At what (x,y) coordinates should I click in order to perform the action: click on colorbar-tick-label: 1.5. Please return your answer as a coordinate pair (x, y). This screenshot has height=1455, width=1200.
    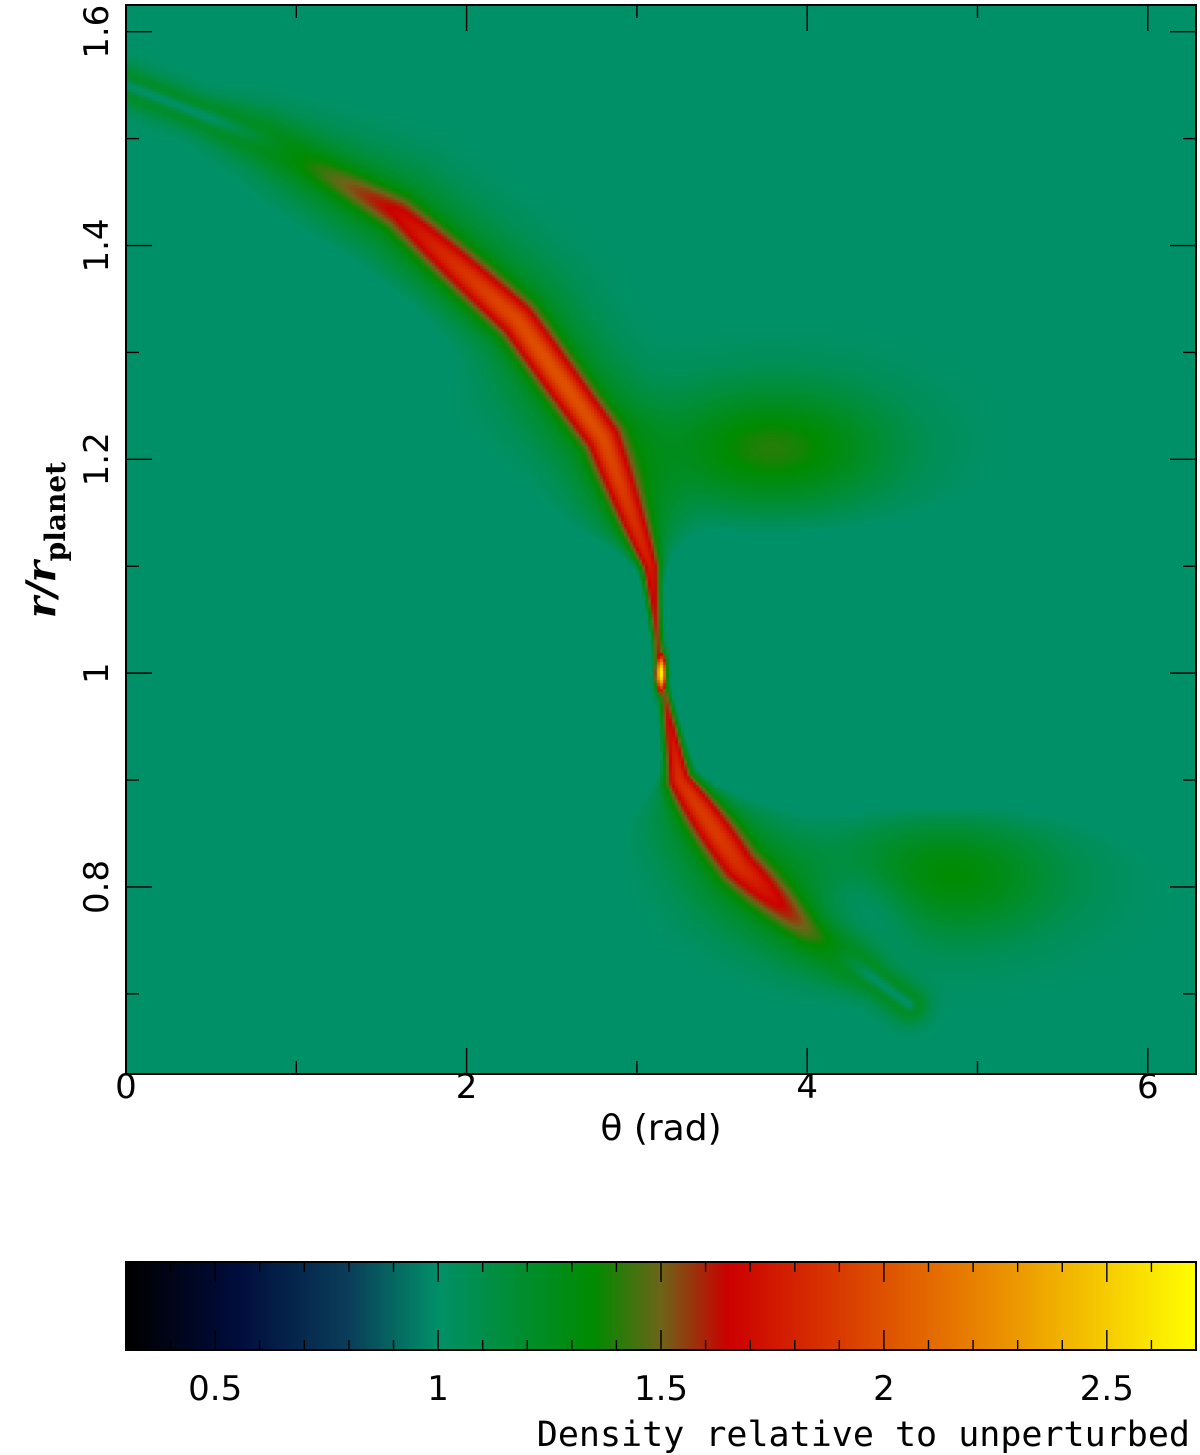
    Looking at the image, I should click on (661, 1389).